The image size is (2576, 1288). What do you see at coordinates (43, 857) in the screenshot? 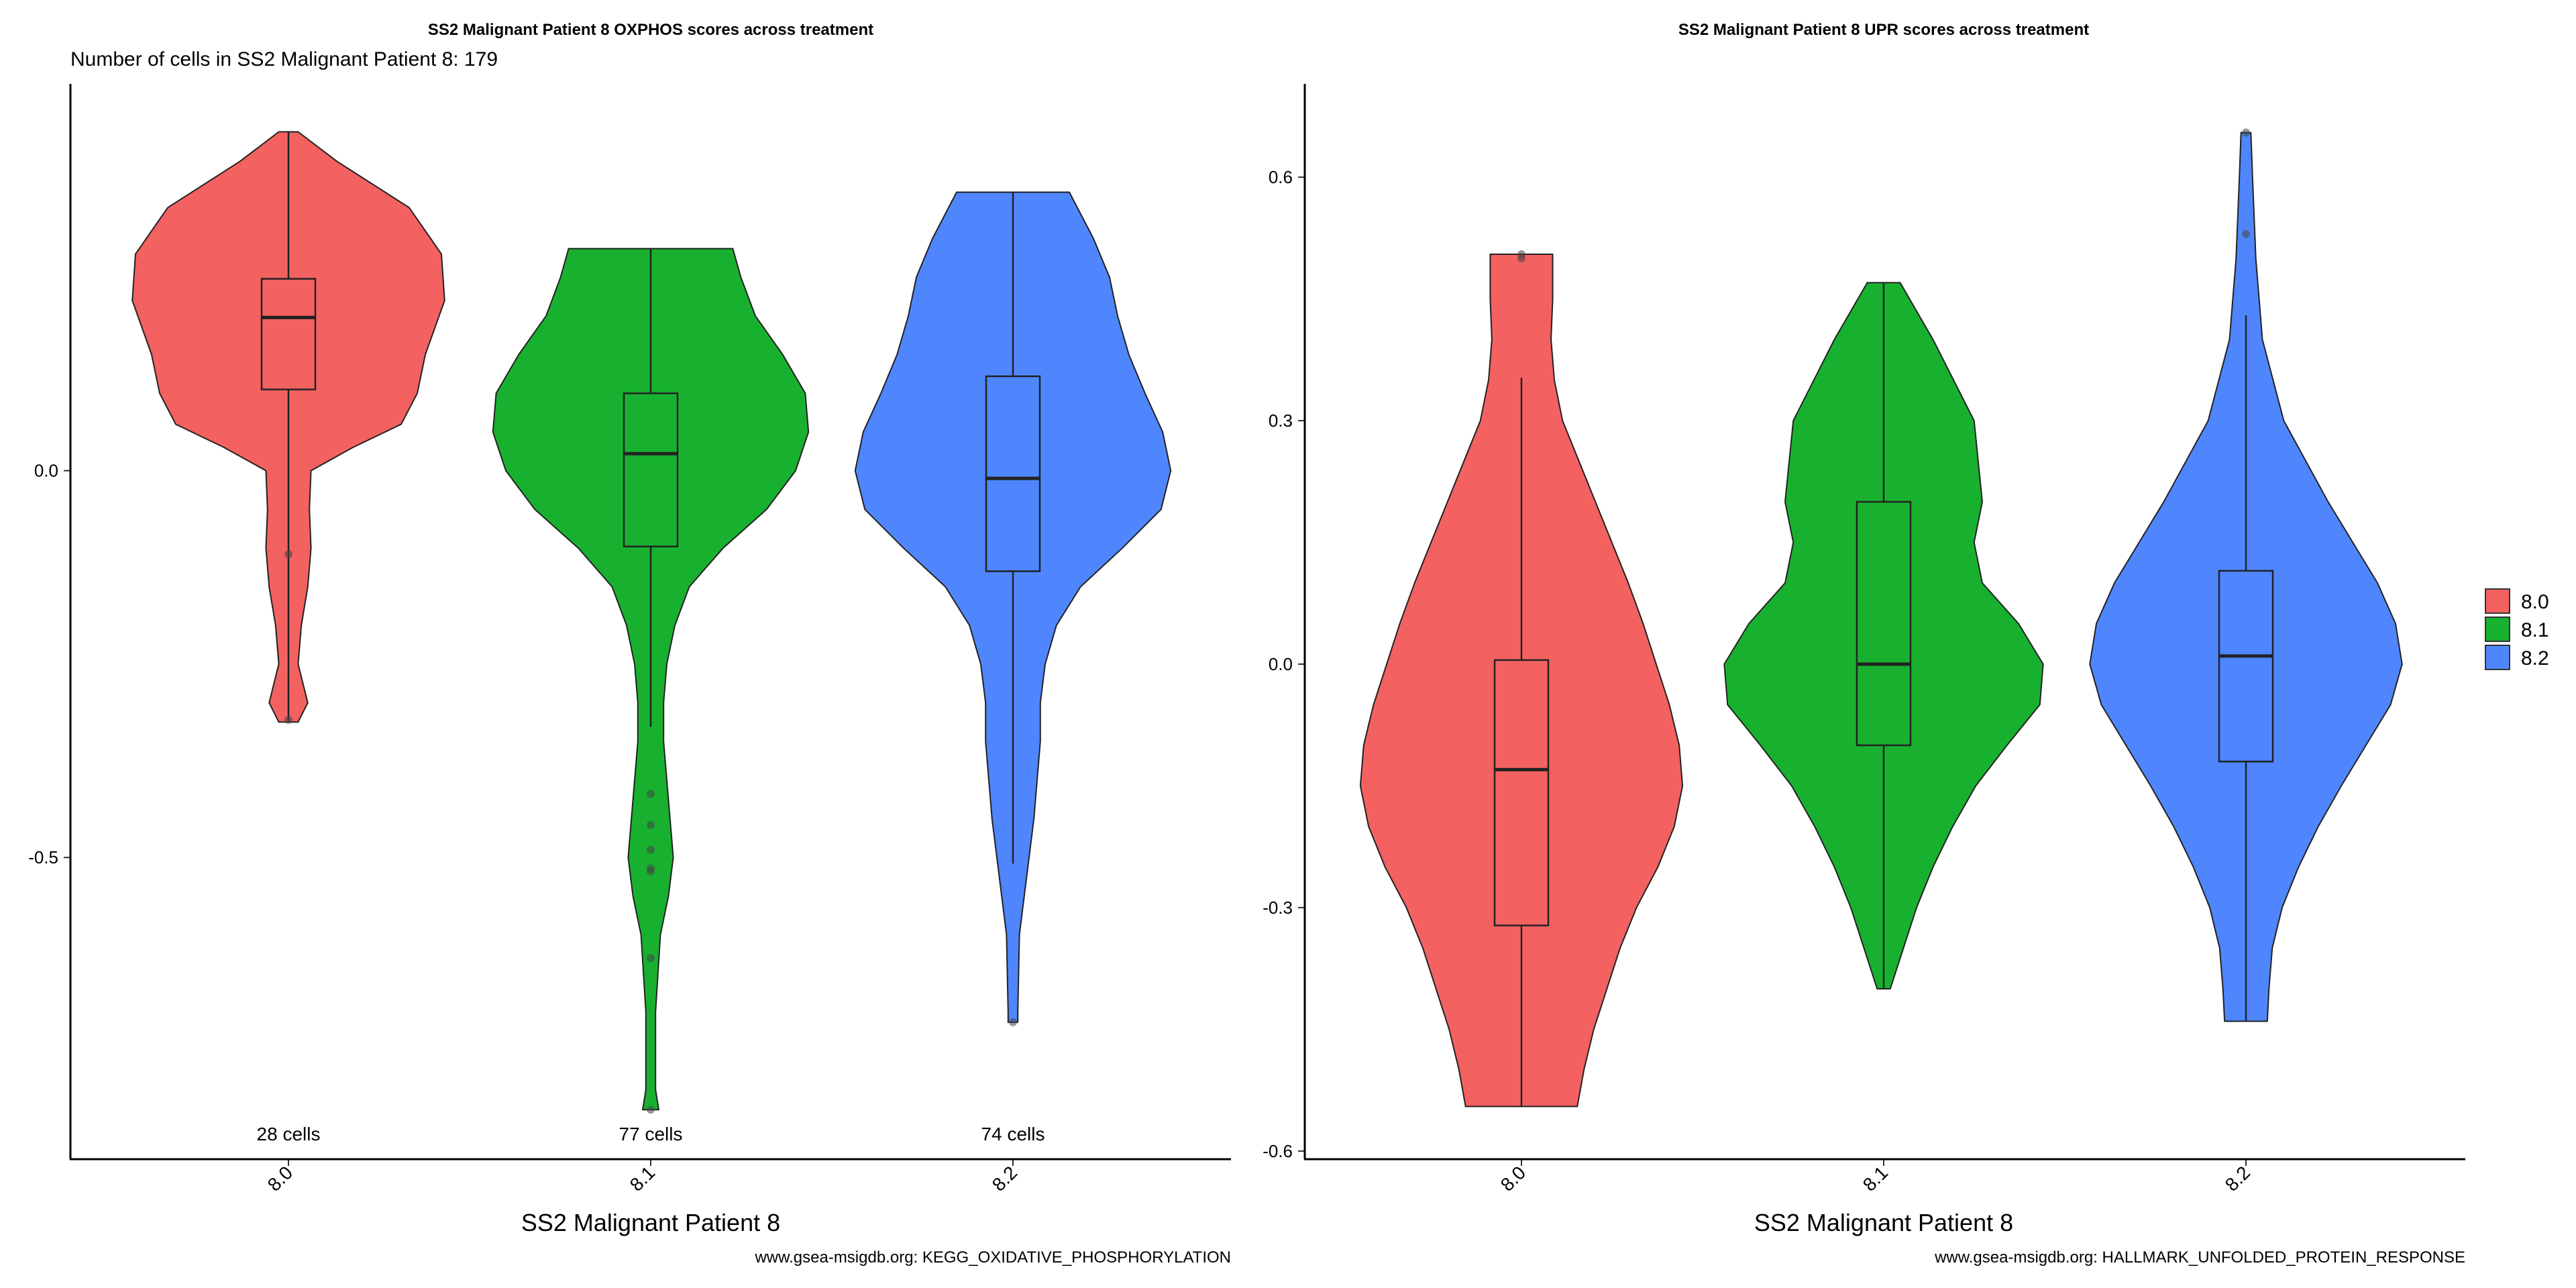
I see `y-tick-label: -0.5` at bounding box center [43, 857].